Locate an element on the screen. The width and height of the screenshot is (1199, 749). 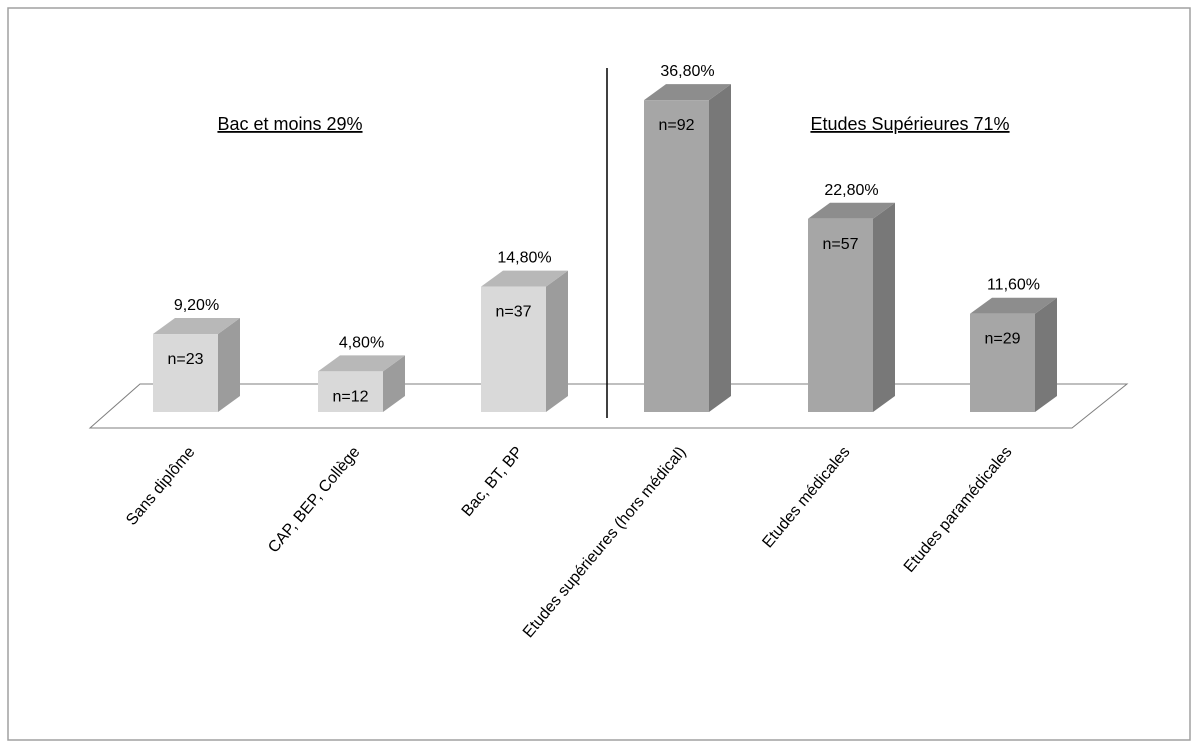
value-label: 22,80% is located at coordinates (851, 190).